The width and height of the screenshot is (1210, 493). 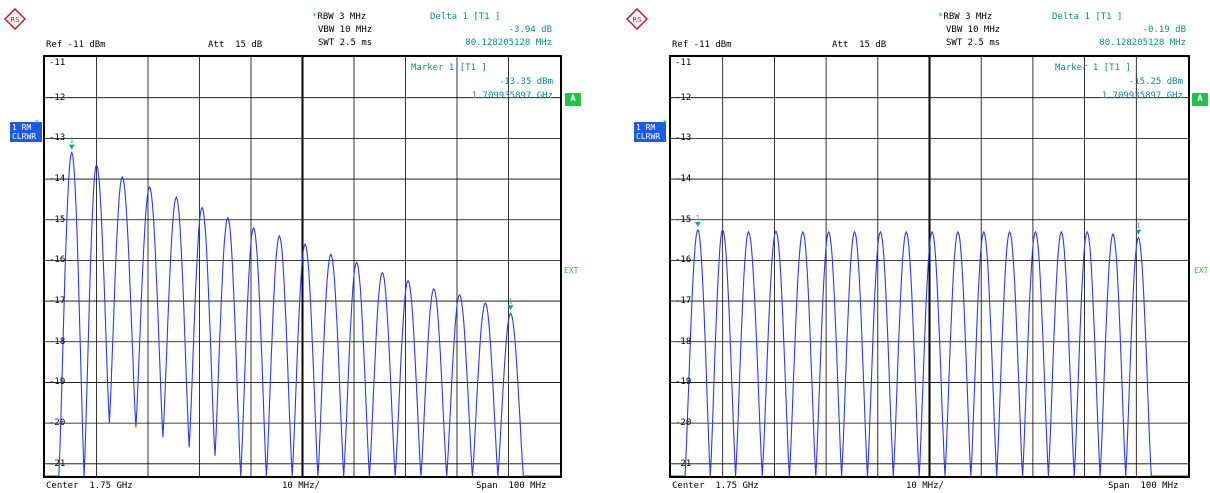 What do you see at coordinates (1155, 82) in the screenshot?
I see `marker-value: -15.25 dBm` at bounding box center [1155, 82].